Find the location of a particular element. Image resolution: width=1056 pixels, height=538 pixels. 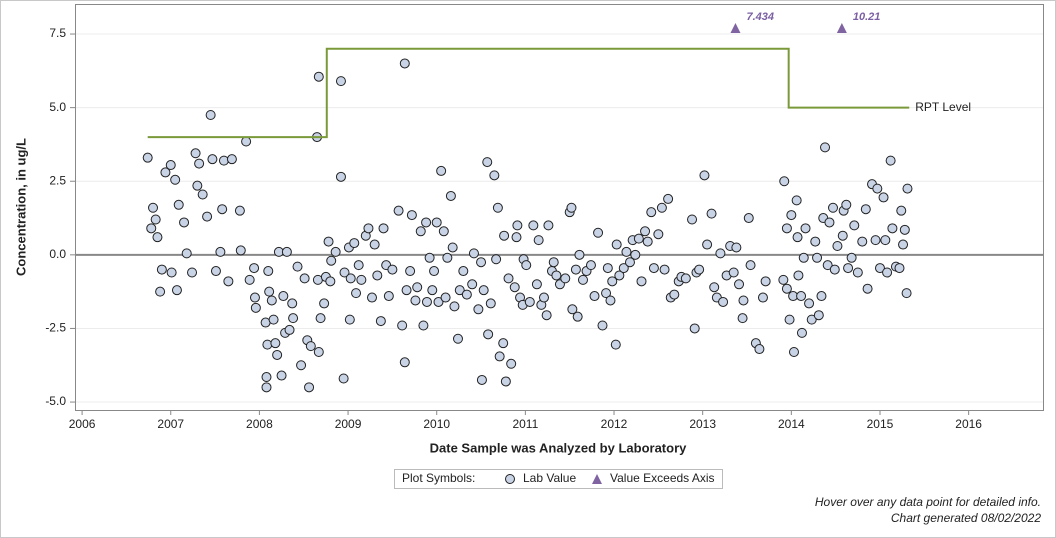

legend-symbol is located at coordinates (597, 479).